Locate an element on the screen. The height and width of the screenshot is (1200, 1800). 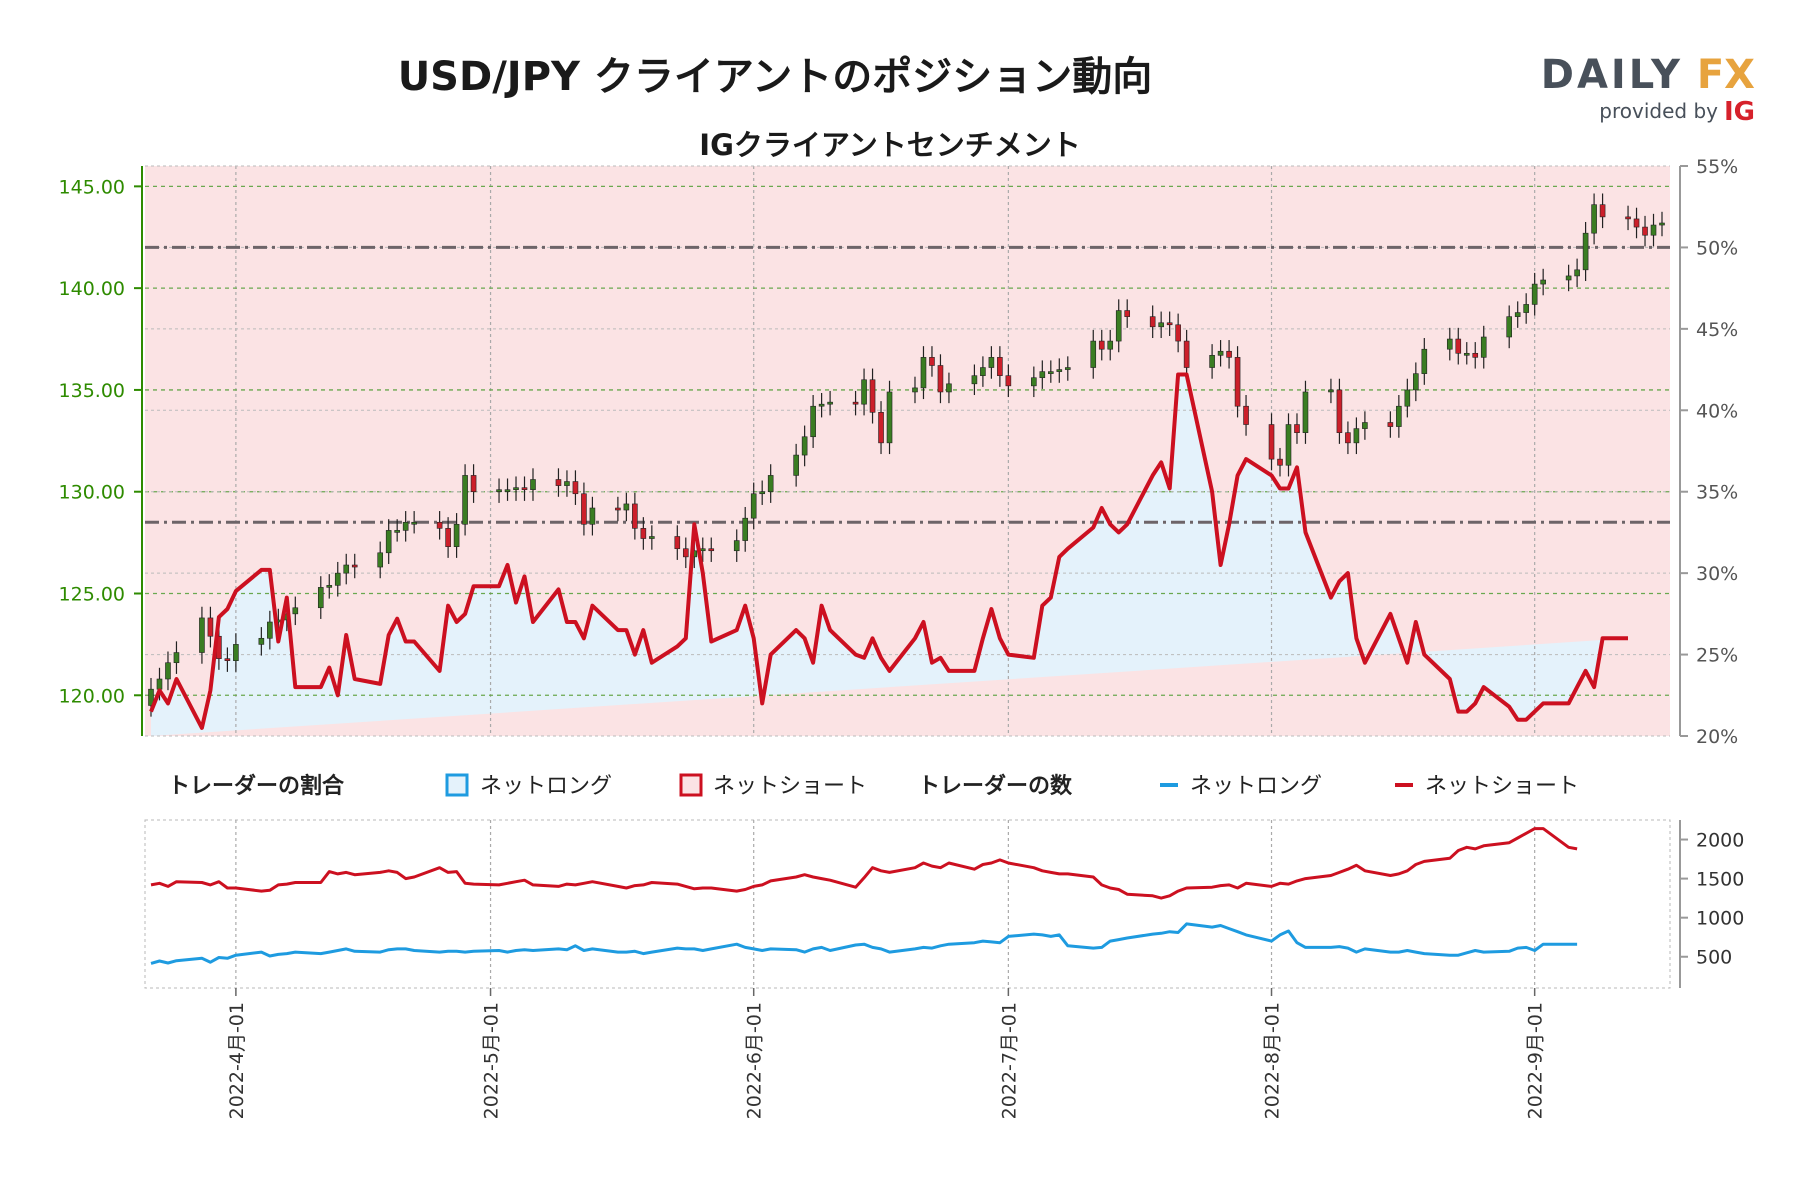
price-tick-label: 145.00 is located at coordinates (92, 187).